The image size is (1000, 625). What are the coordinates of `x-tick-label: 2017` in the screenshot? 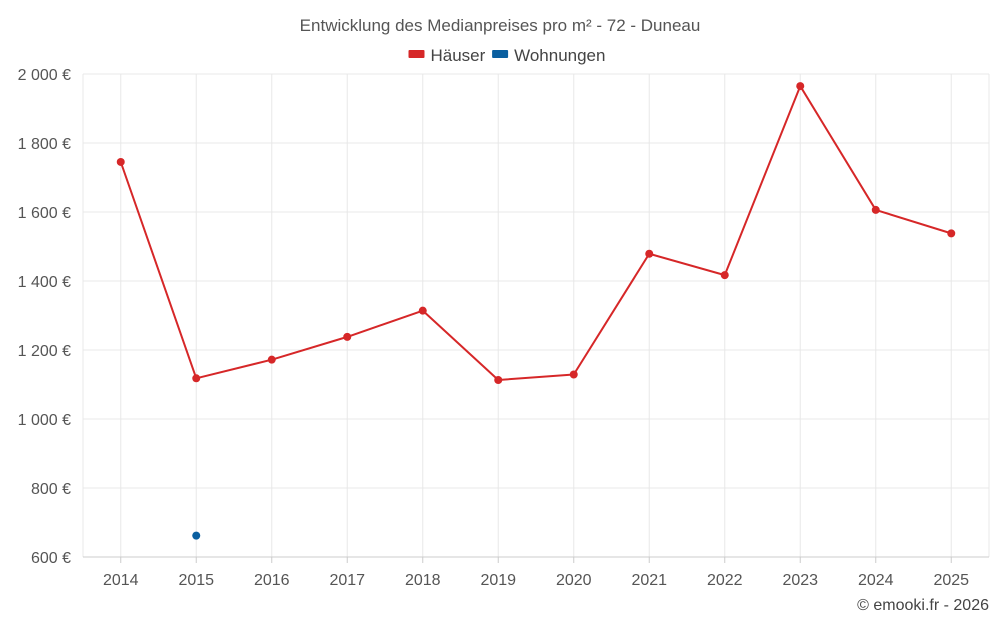 It's located at (347, 580).